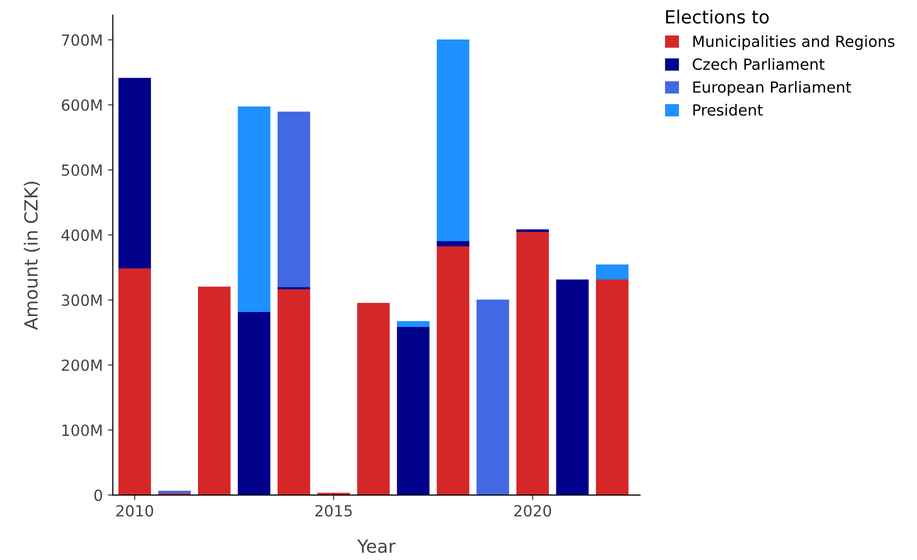 This screenshot has height=560, width=917. I want to click on x-axis-title: Year, so click(376, 546).